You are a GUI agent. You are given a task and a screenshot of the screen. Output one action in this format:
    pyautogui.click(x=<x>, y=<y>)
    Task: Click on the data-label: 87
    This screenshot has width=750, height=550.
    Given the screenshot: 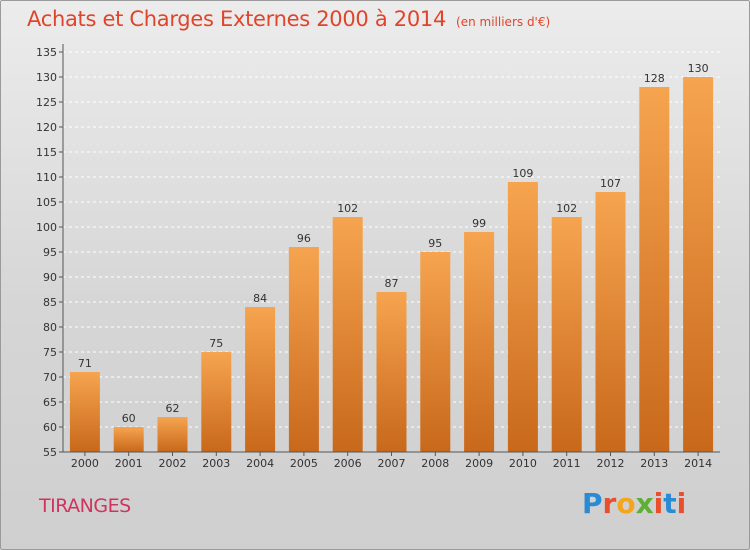 What is the action you would take?
    pyautogui.click(x=392, y=283)
    